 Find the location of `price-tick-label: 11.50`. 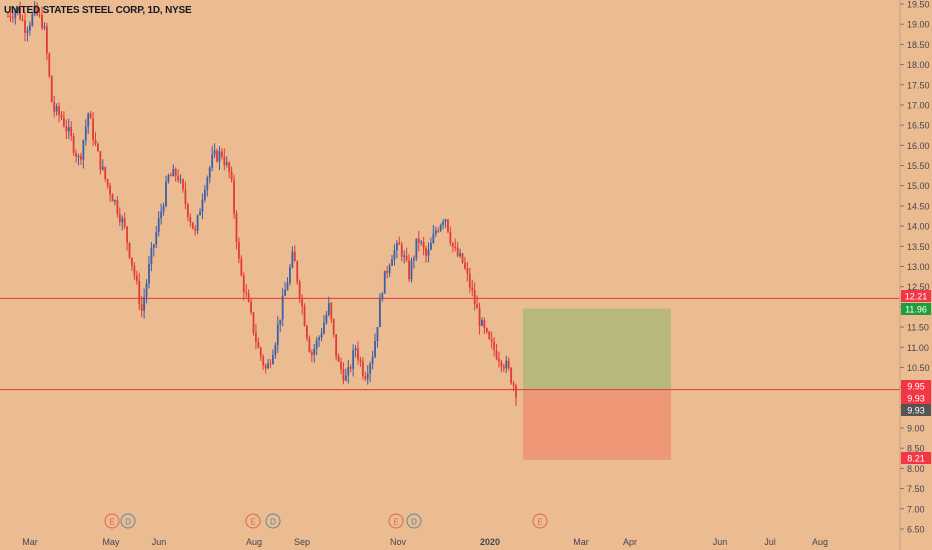

price-tick-label: 11.50 is located at coordinates (918, 328).